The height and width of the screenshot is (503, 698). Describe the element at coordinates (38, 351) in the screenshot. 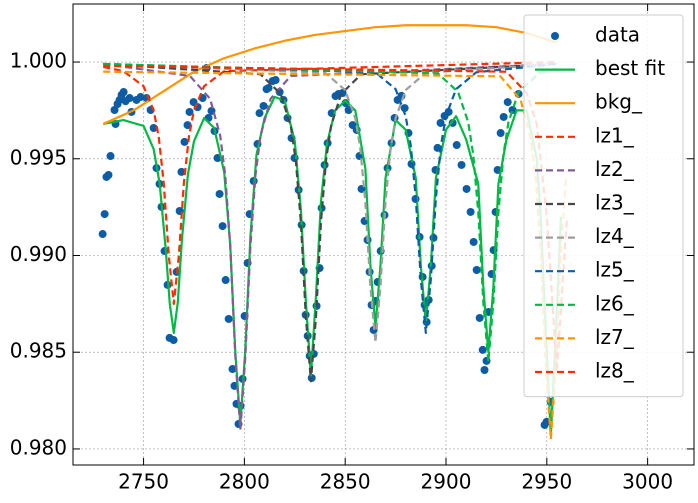

I see `y-tick-label: 0.985` at that location.